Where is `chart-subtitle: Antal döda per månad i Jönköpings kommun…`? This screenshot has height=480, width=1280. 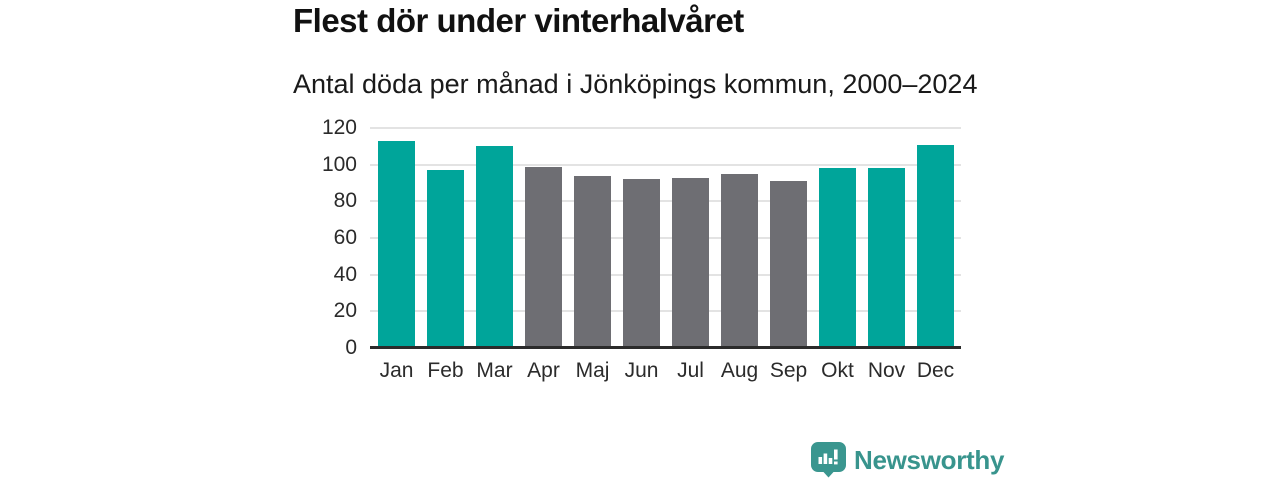 chart-subtitle: Antal döda per månad i Jönköpings kommun… is located at coordinates (635, 84).